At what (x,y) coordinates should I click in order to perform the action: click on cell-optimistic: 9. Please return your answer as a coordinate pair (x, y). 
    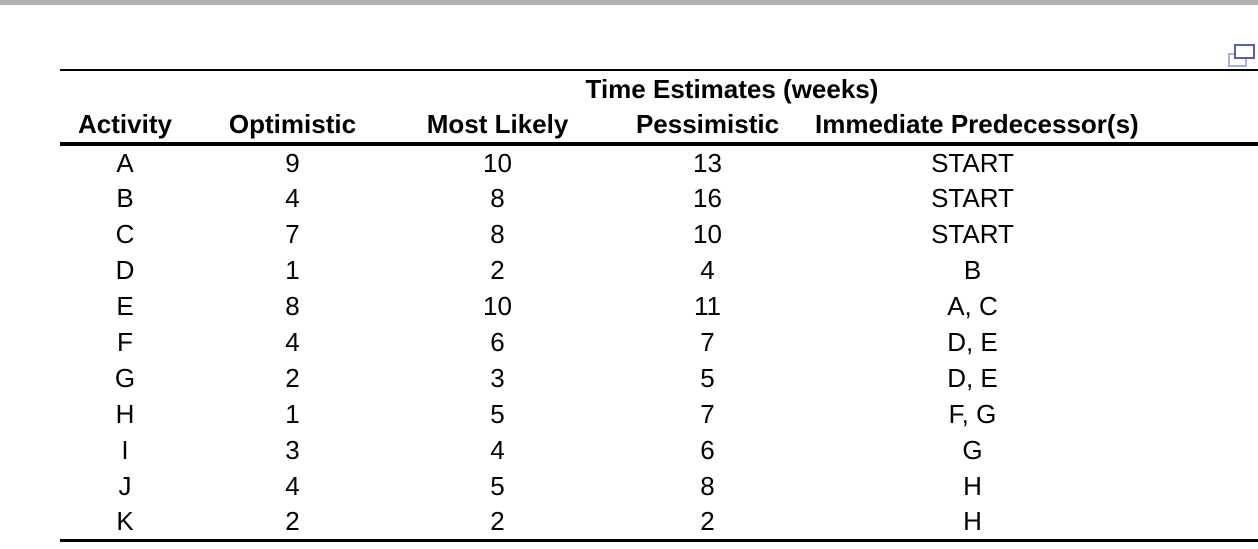
    Looking at the image, I should click on (292, 163).